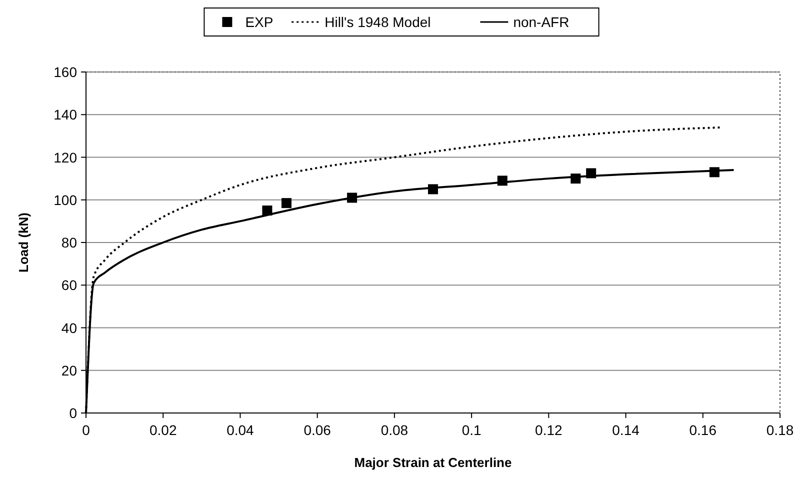 Image resolution: width=803 pixels, height=485 pixels. Describe the element at coordinates (377, 22) in the screenshot. I see `legend-label: Hill's 1948 Model` at that location.